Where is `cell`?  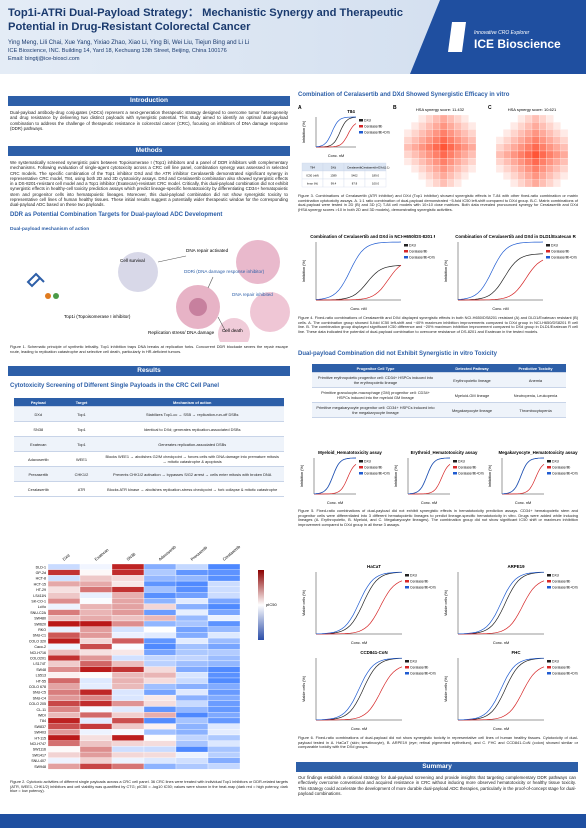 cell is located at coordinates (270, 312).